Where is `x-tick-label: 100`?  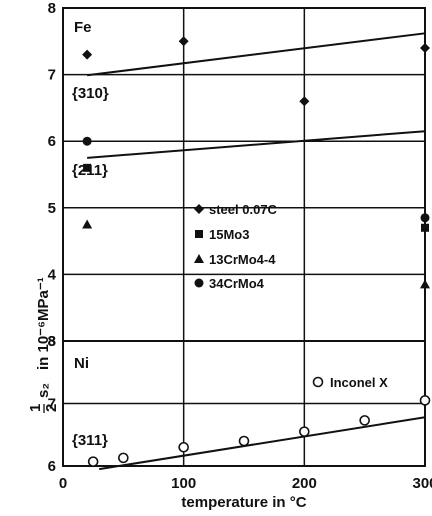
x-tick-label: 100 is located at coordinates (183, 483).